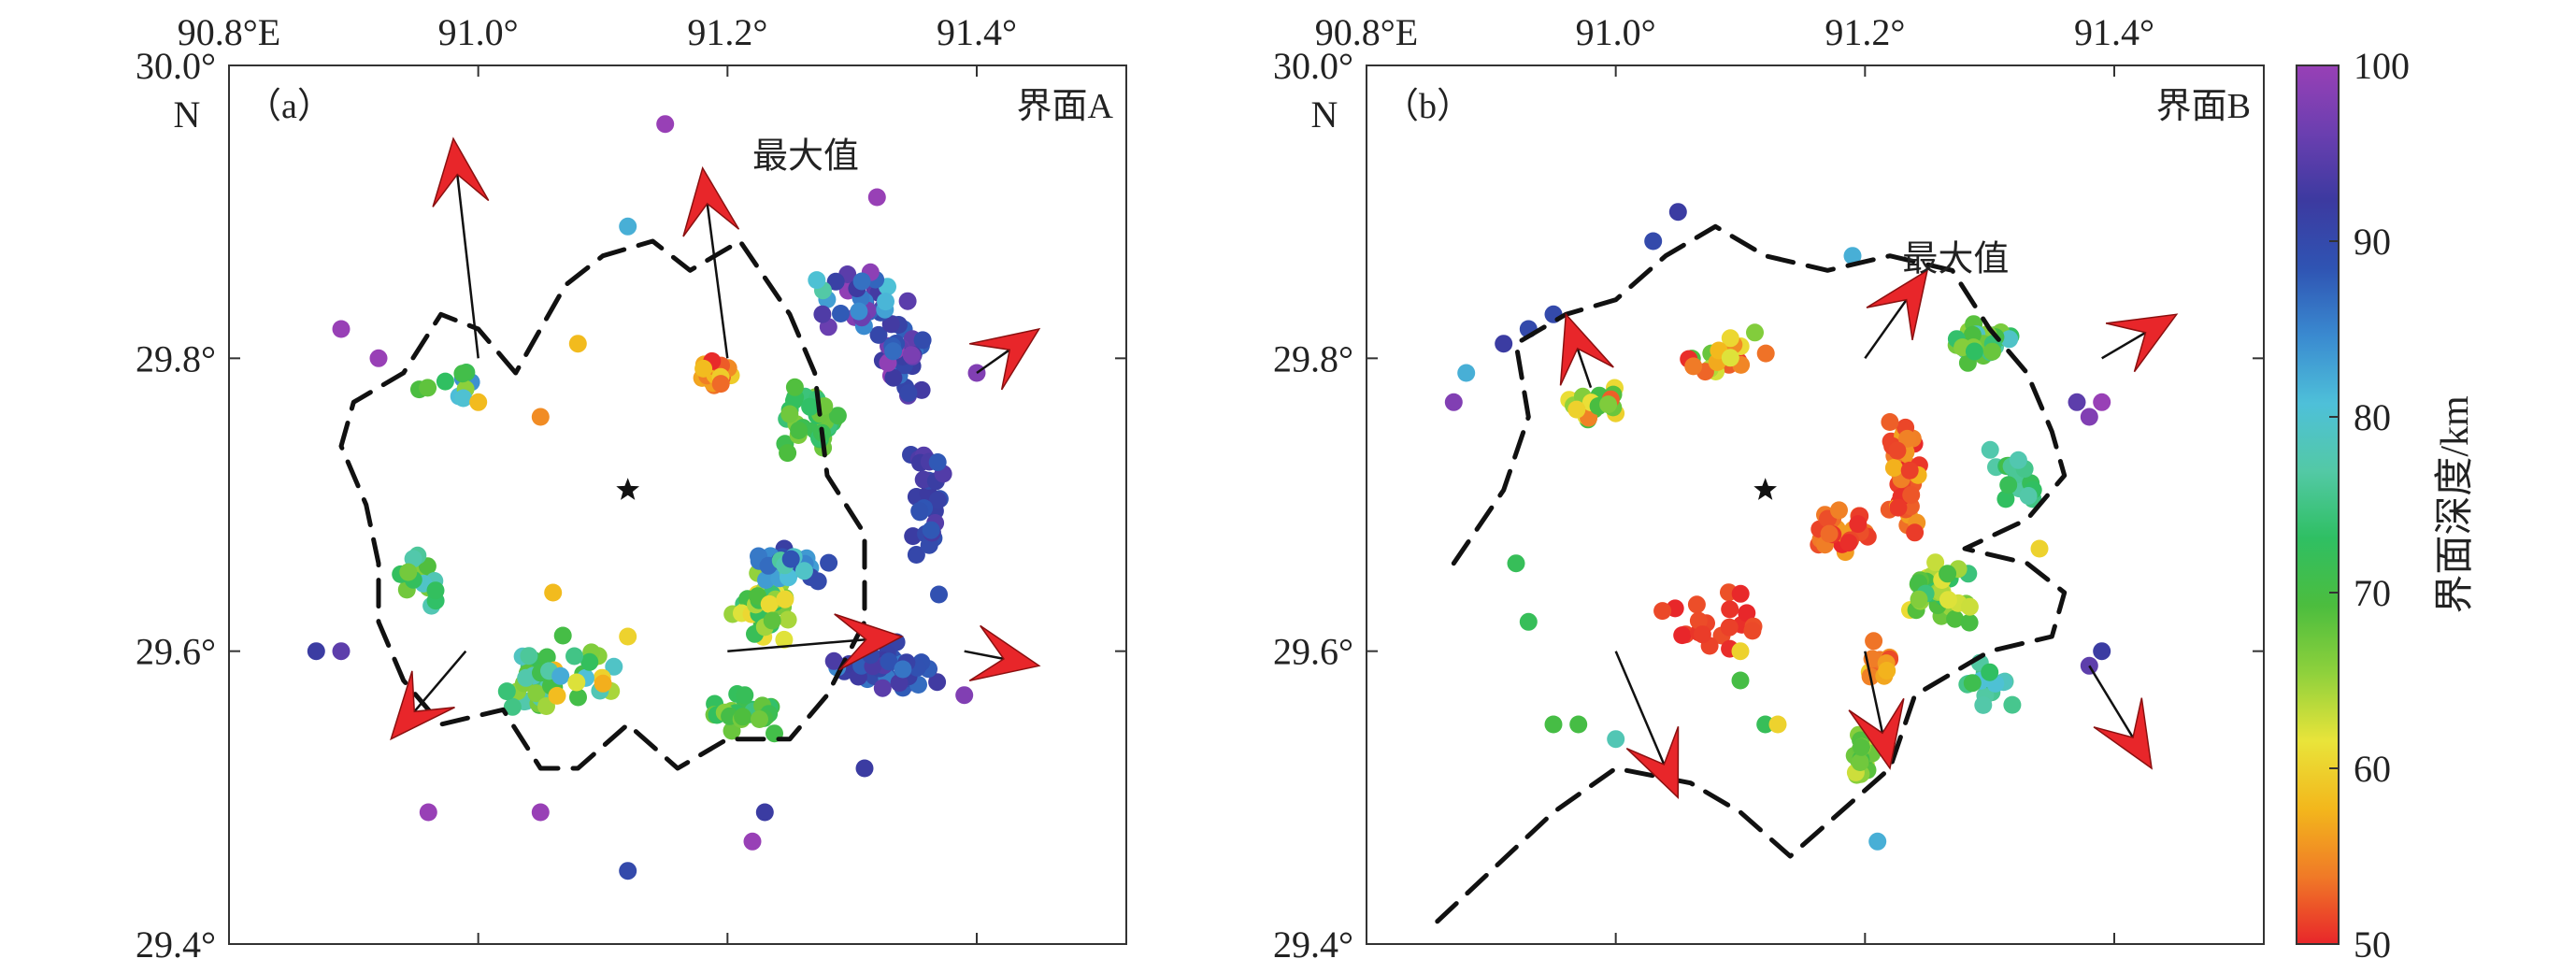 The image size is (2576, 959). I want to click on colorbar-tick-label: 90, so click(2372, 242).